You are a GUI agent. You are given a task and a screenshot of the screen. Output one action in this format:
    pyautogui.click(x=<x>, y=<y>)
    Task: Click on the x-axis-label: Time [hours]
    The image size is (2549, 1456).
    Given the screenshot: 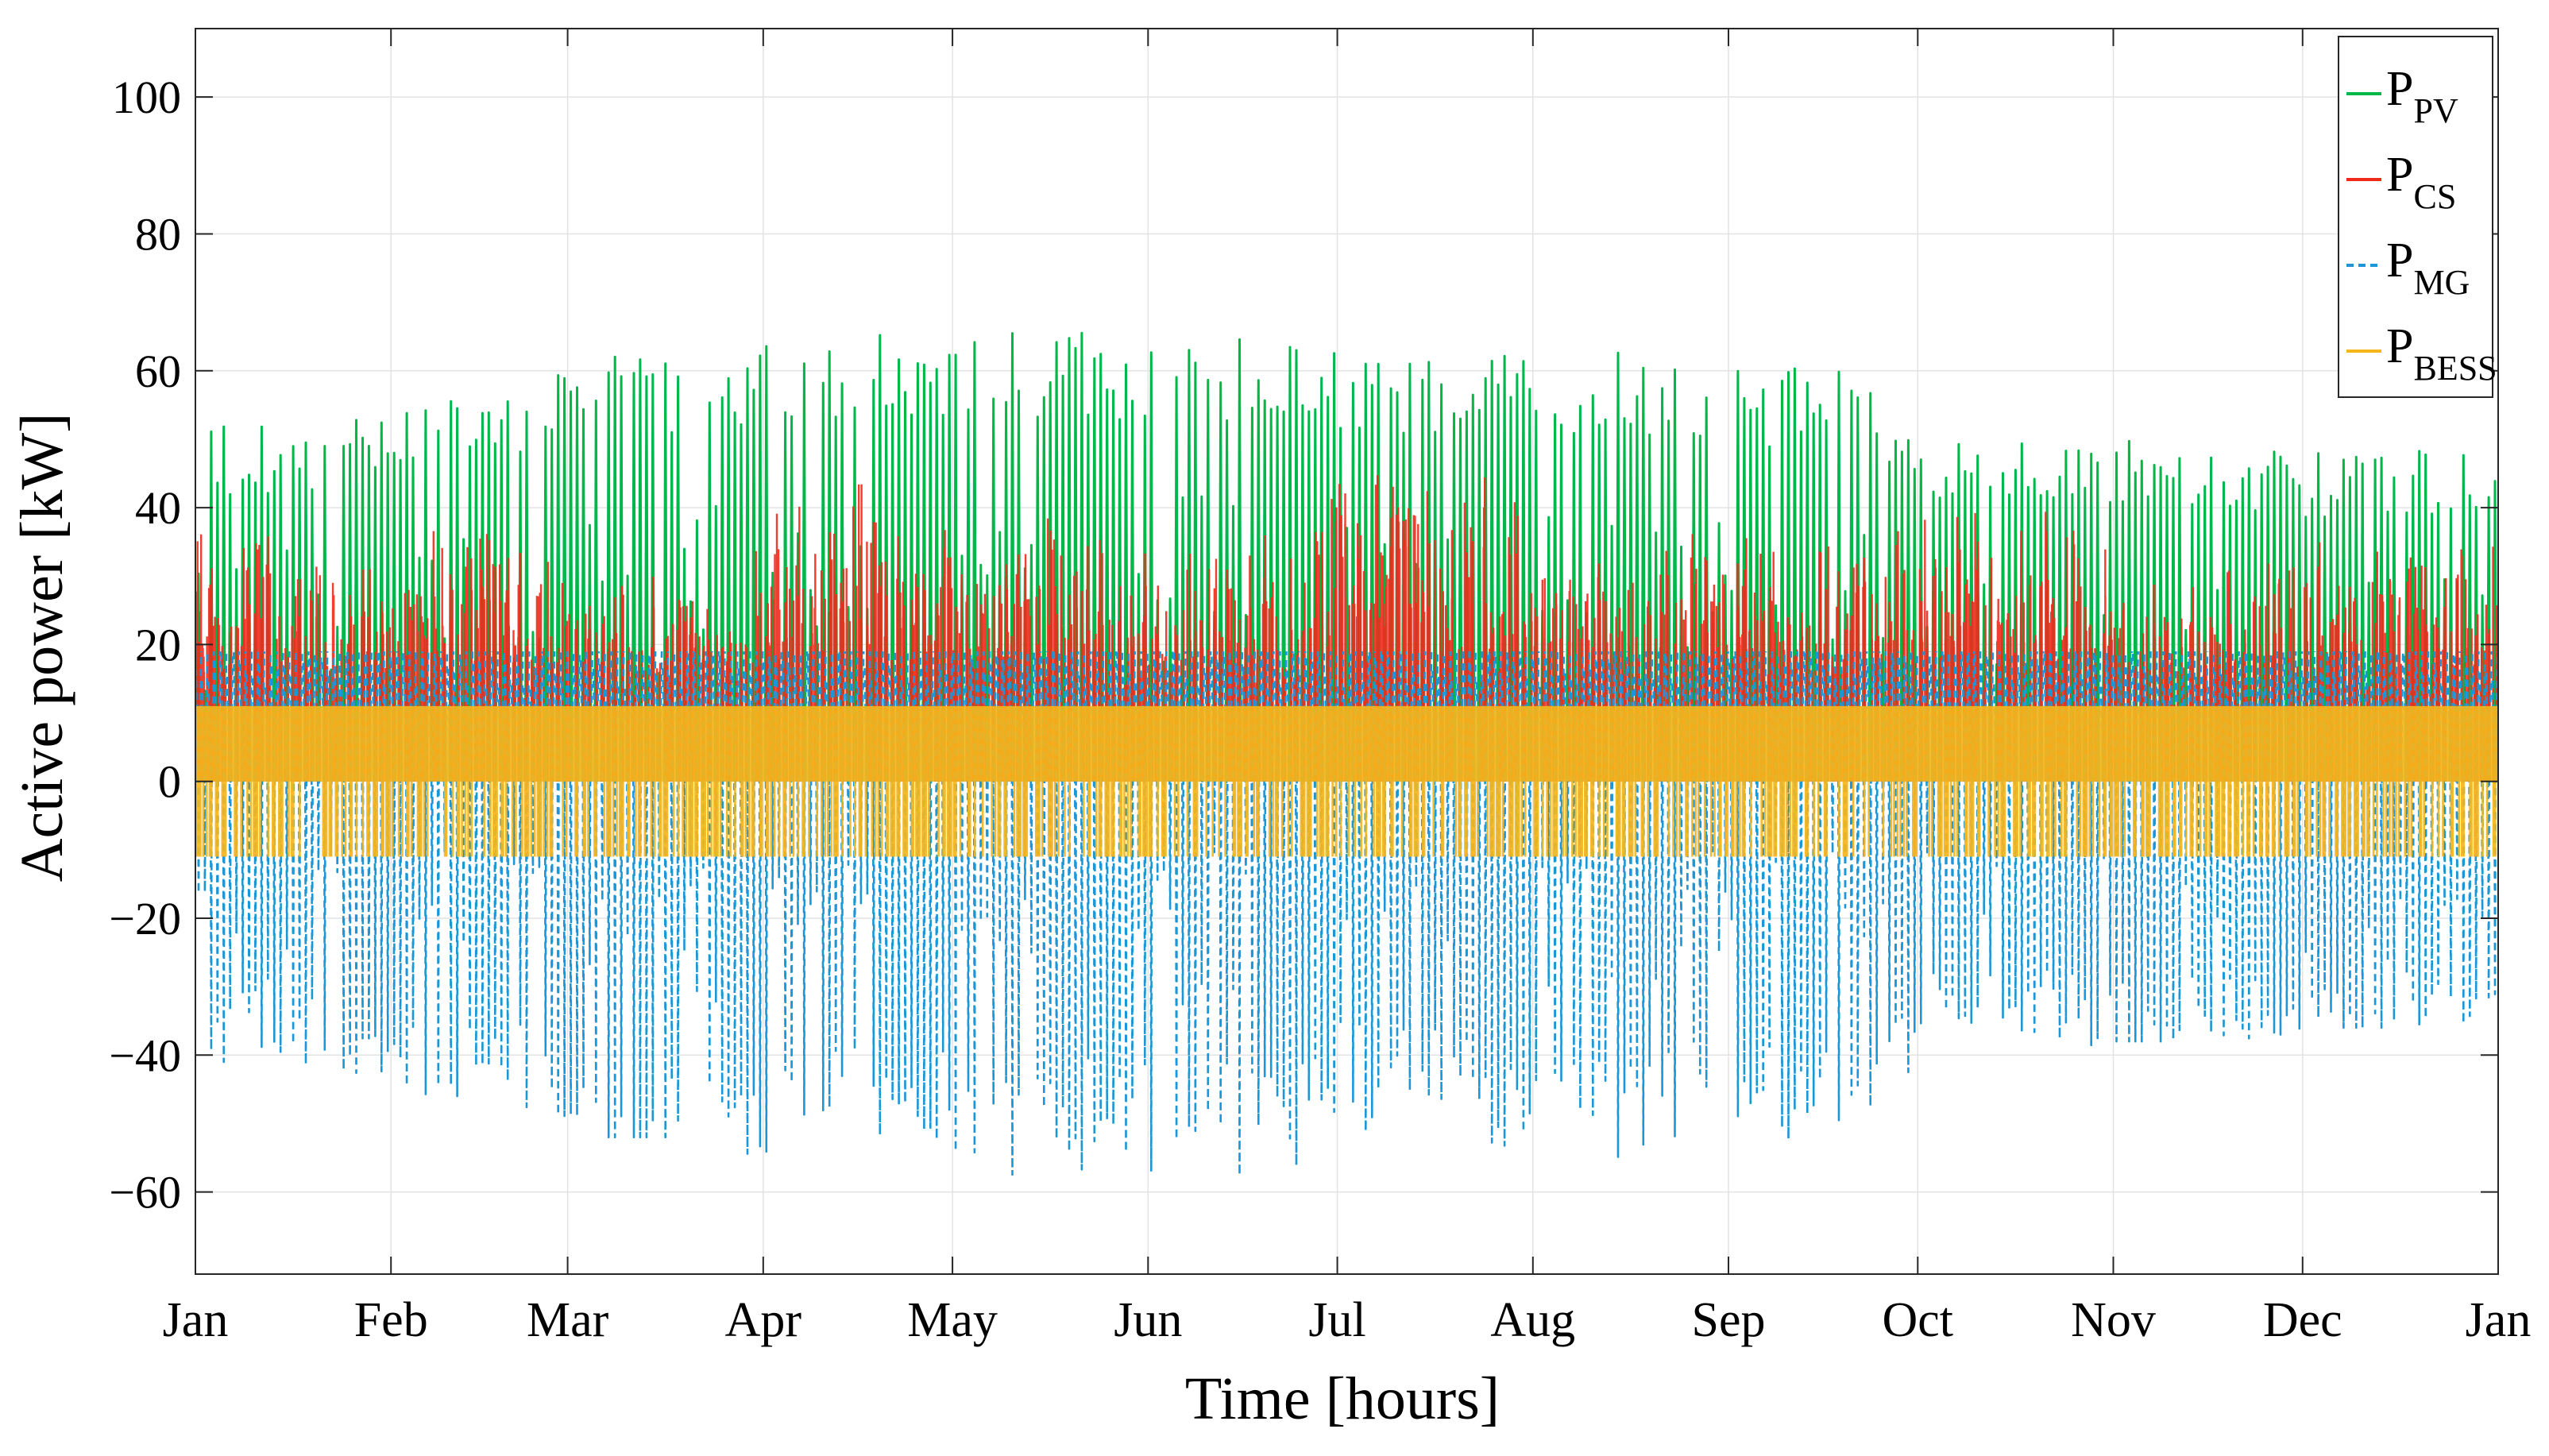 What is the action you would take?
    pyautogui.click(x=1342, y=1398)
    